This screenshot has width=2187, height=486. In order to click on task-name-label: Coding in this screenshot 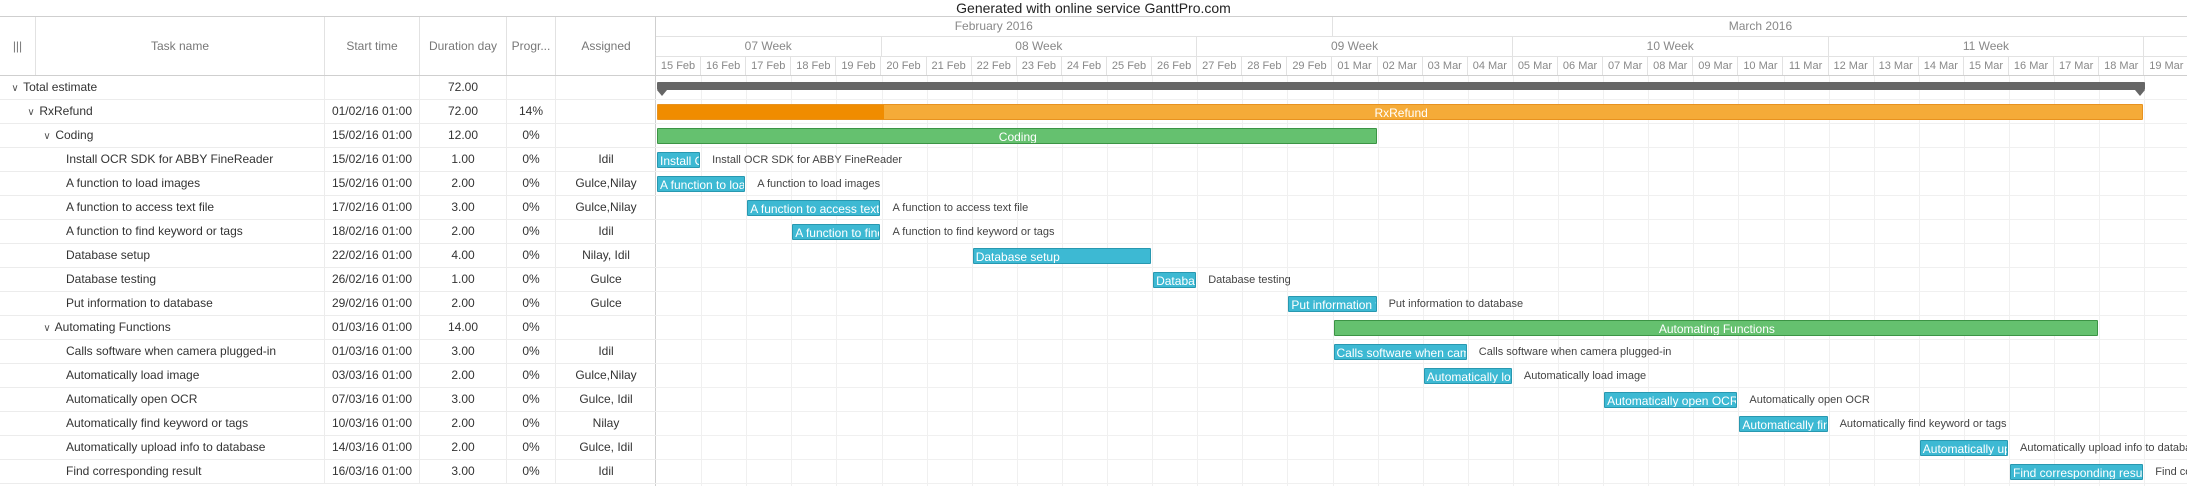, I will do `click(74, 135)`.